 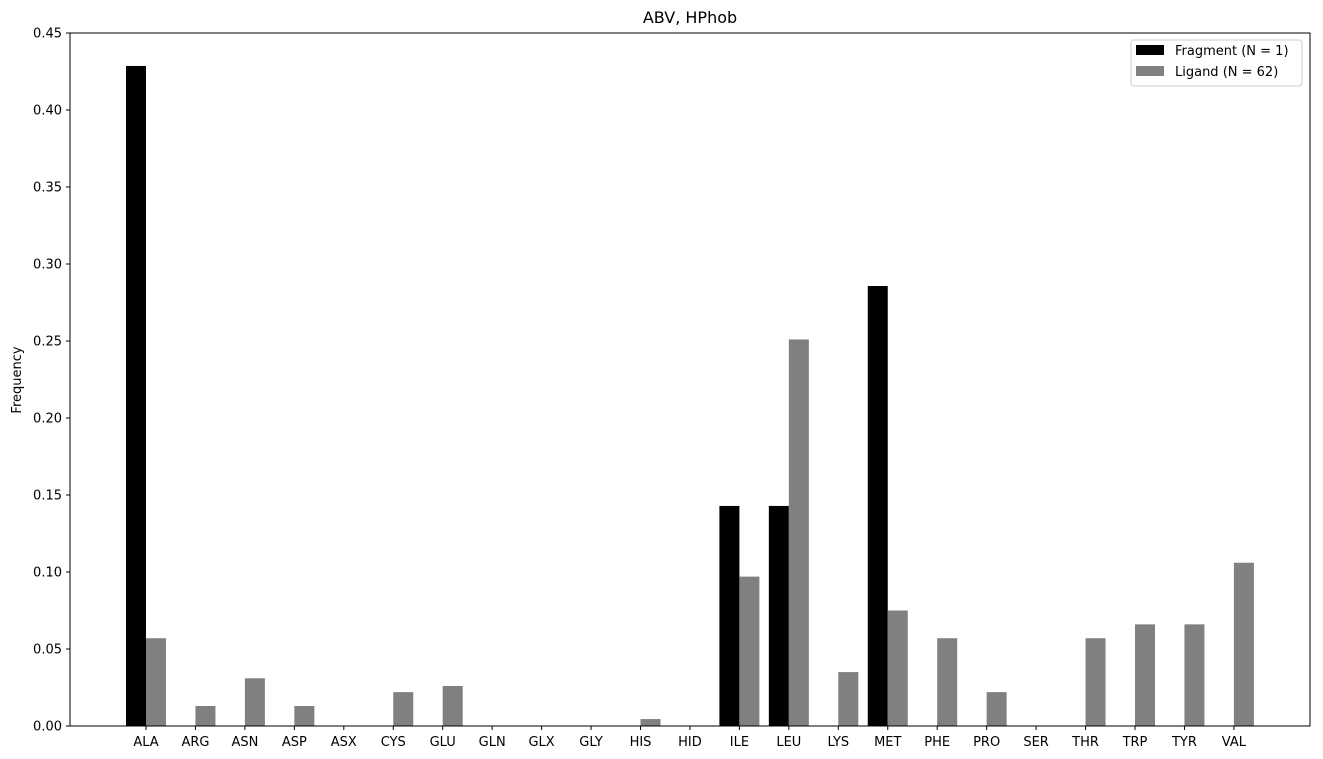 I want to click on bar-ligand-pro, so click(x=996, y=709).